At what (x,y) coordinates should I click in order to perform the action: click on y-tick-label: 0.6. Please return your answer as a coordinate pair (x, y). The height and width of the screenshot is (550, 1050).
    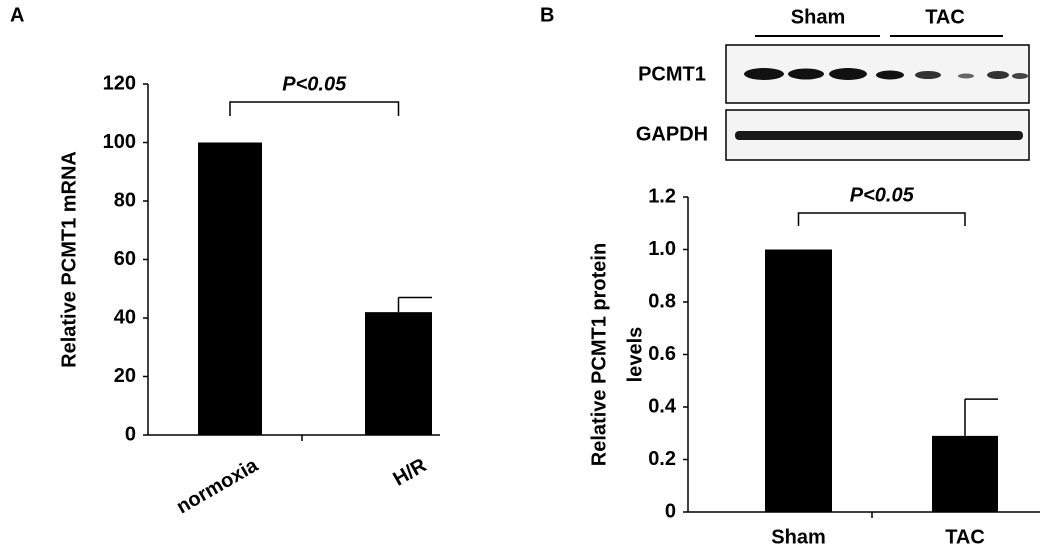
    Looking at the image, I should click on (662, 354).